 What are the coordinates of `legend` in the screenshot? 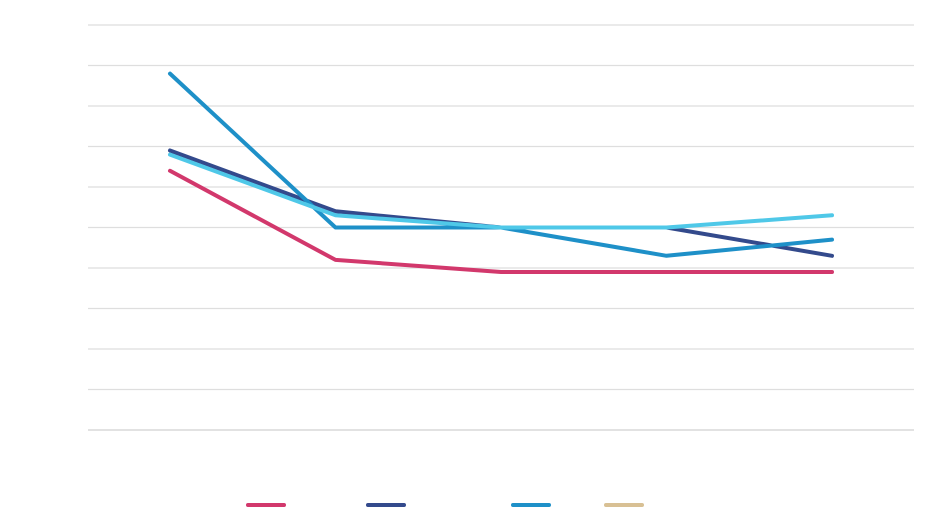 It's located at (445, 505).